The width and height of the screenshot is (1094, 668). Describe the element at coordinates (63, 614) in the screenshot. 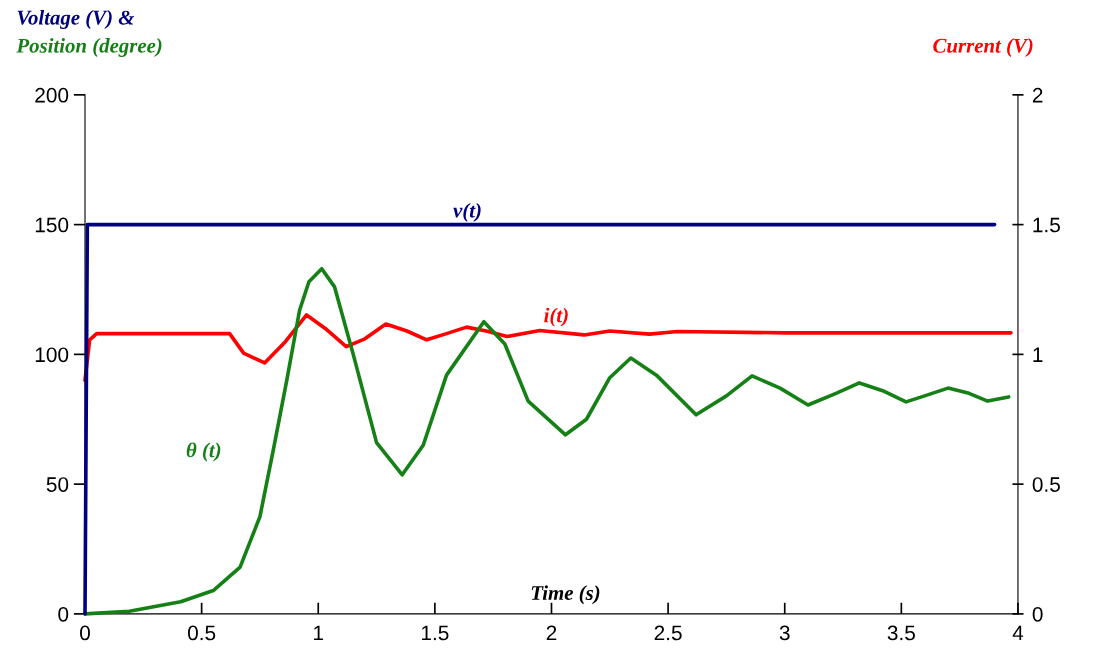

I see `y-tick-label: 0` at that location.